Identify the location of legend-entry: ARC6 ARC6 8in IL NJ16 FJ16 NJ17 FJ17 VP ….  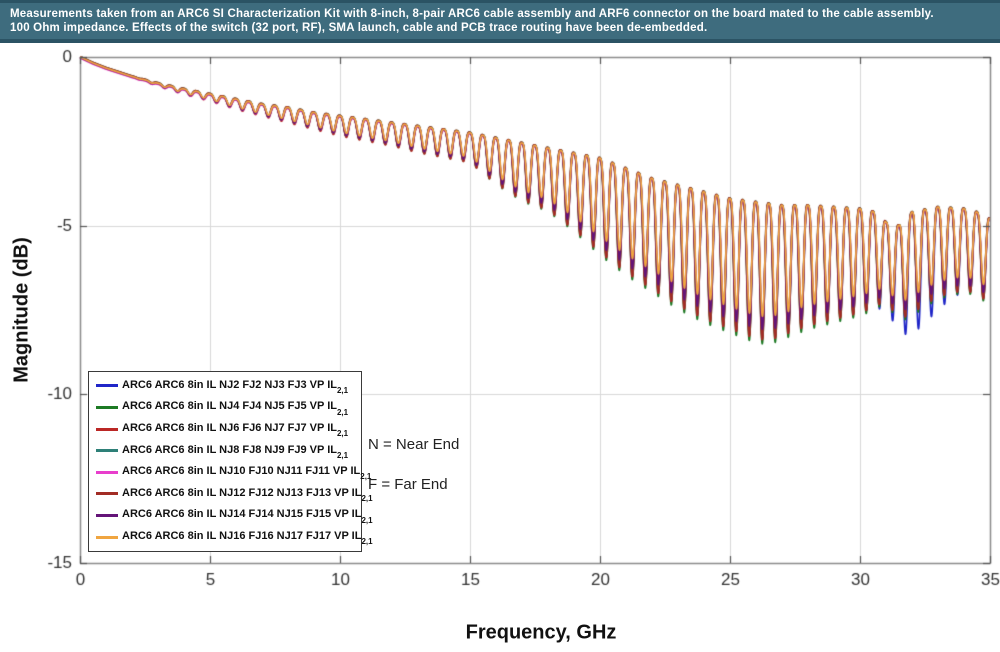
(234, 537).